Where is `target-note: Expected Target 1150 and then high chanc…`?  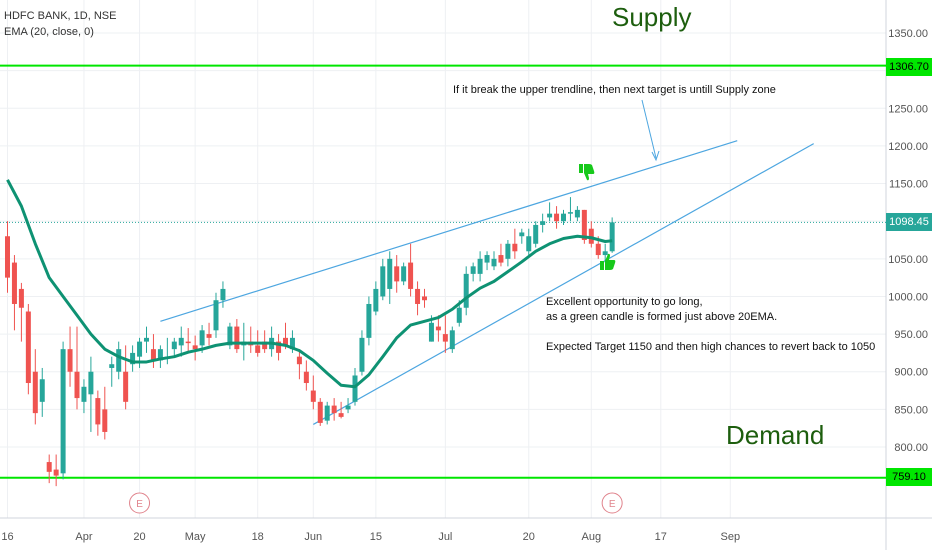
target-note: Expected Target 1150 and then high chanc… is located at coordinates (711, 347).